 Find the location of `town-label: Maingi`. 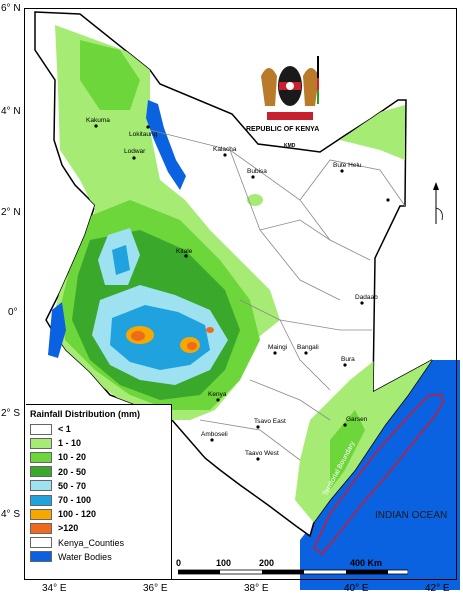

town-label: Maingi is located at coordinates (278, 347).